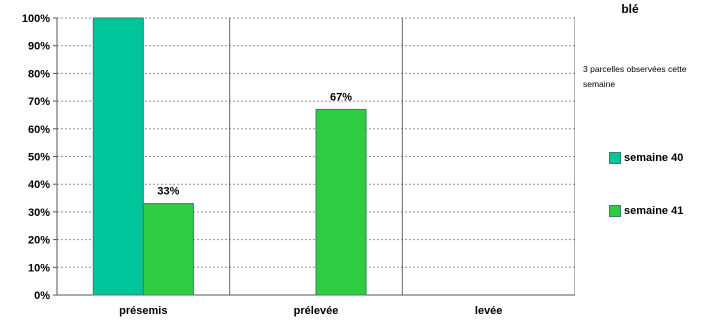 This screenshot has height=322, width=710. I want to click on legend-label-semaine-41: semaine 41, so click(654, 211).